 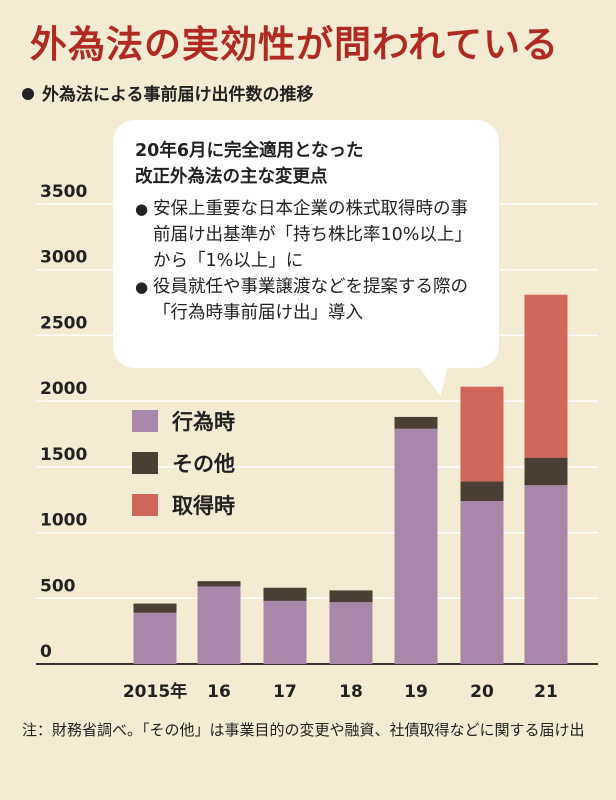 What do you see at coordinates (203, 464) in the screenshot?
I see `legend-label-other: その他` at bounding box center [203, 464].